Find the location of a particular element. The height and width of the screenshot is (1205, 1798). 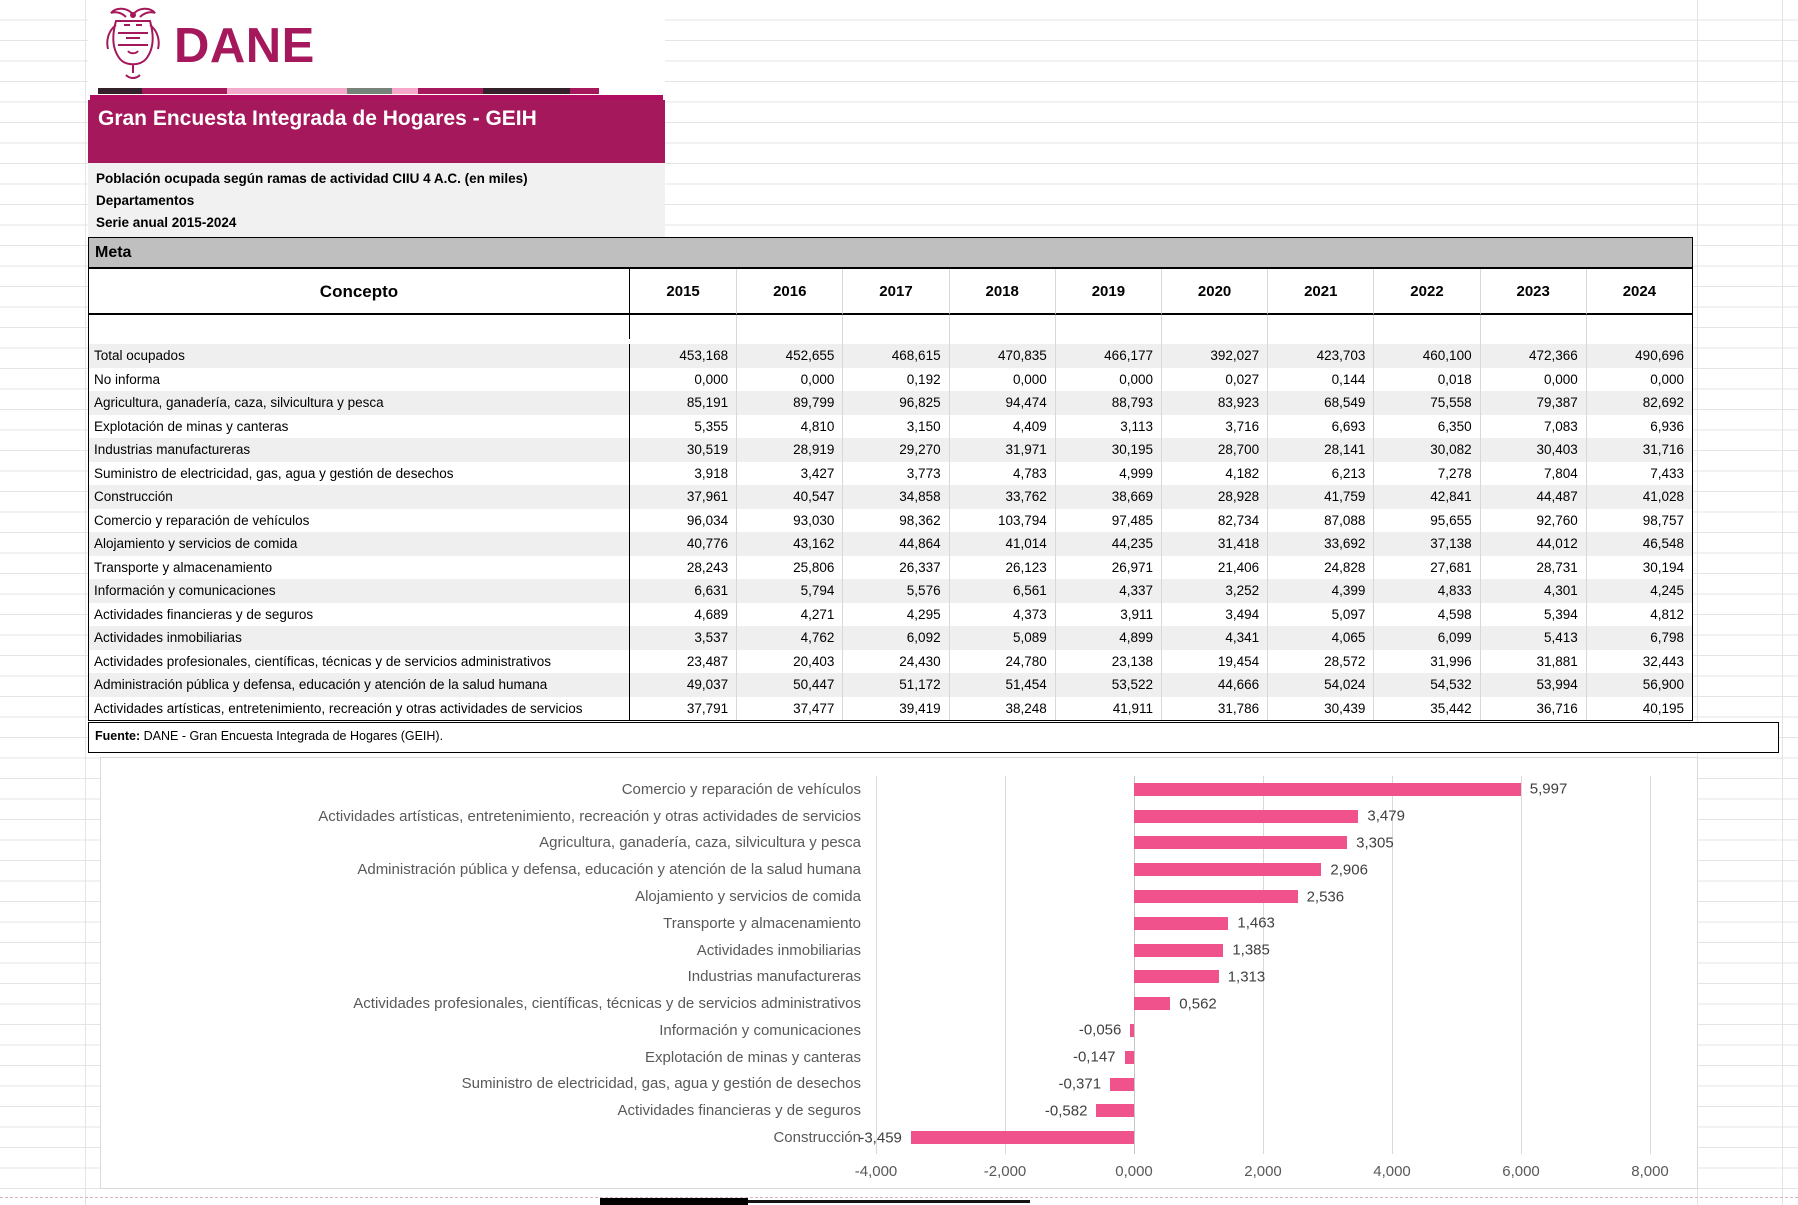

row-label: Actividades inmobiliarias is located at coordinates (359, 638).